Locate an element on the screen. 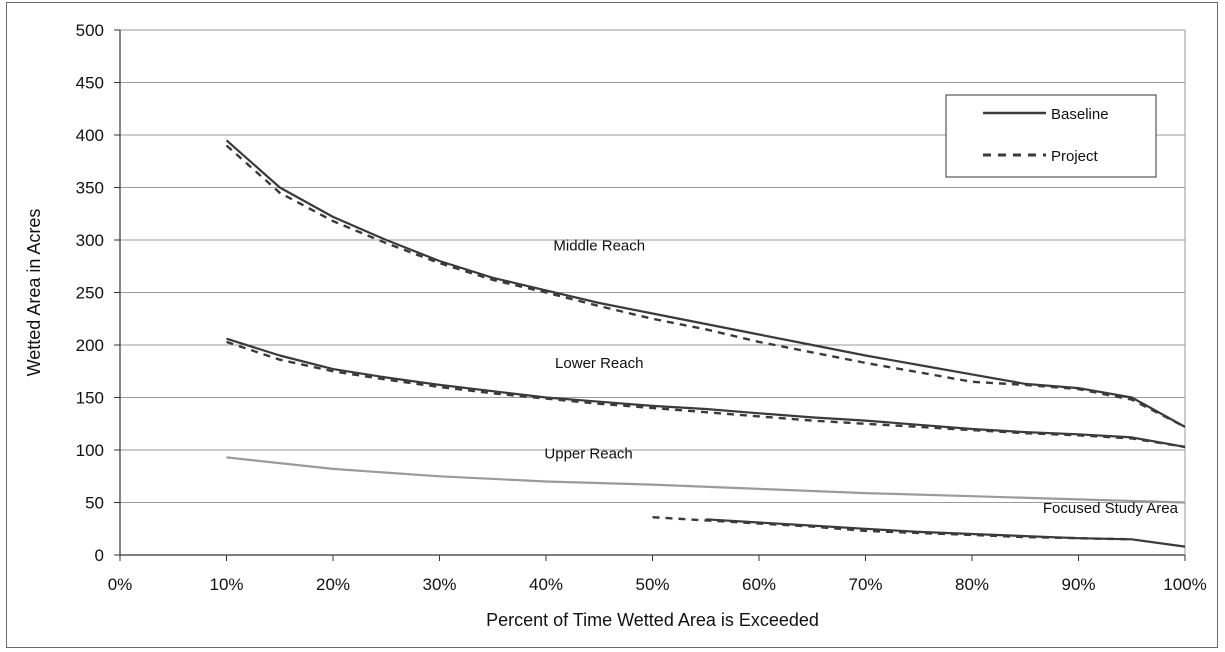  legend-box is located at coordinates (1051, 136).